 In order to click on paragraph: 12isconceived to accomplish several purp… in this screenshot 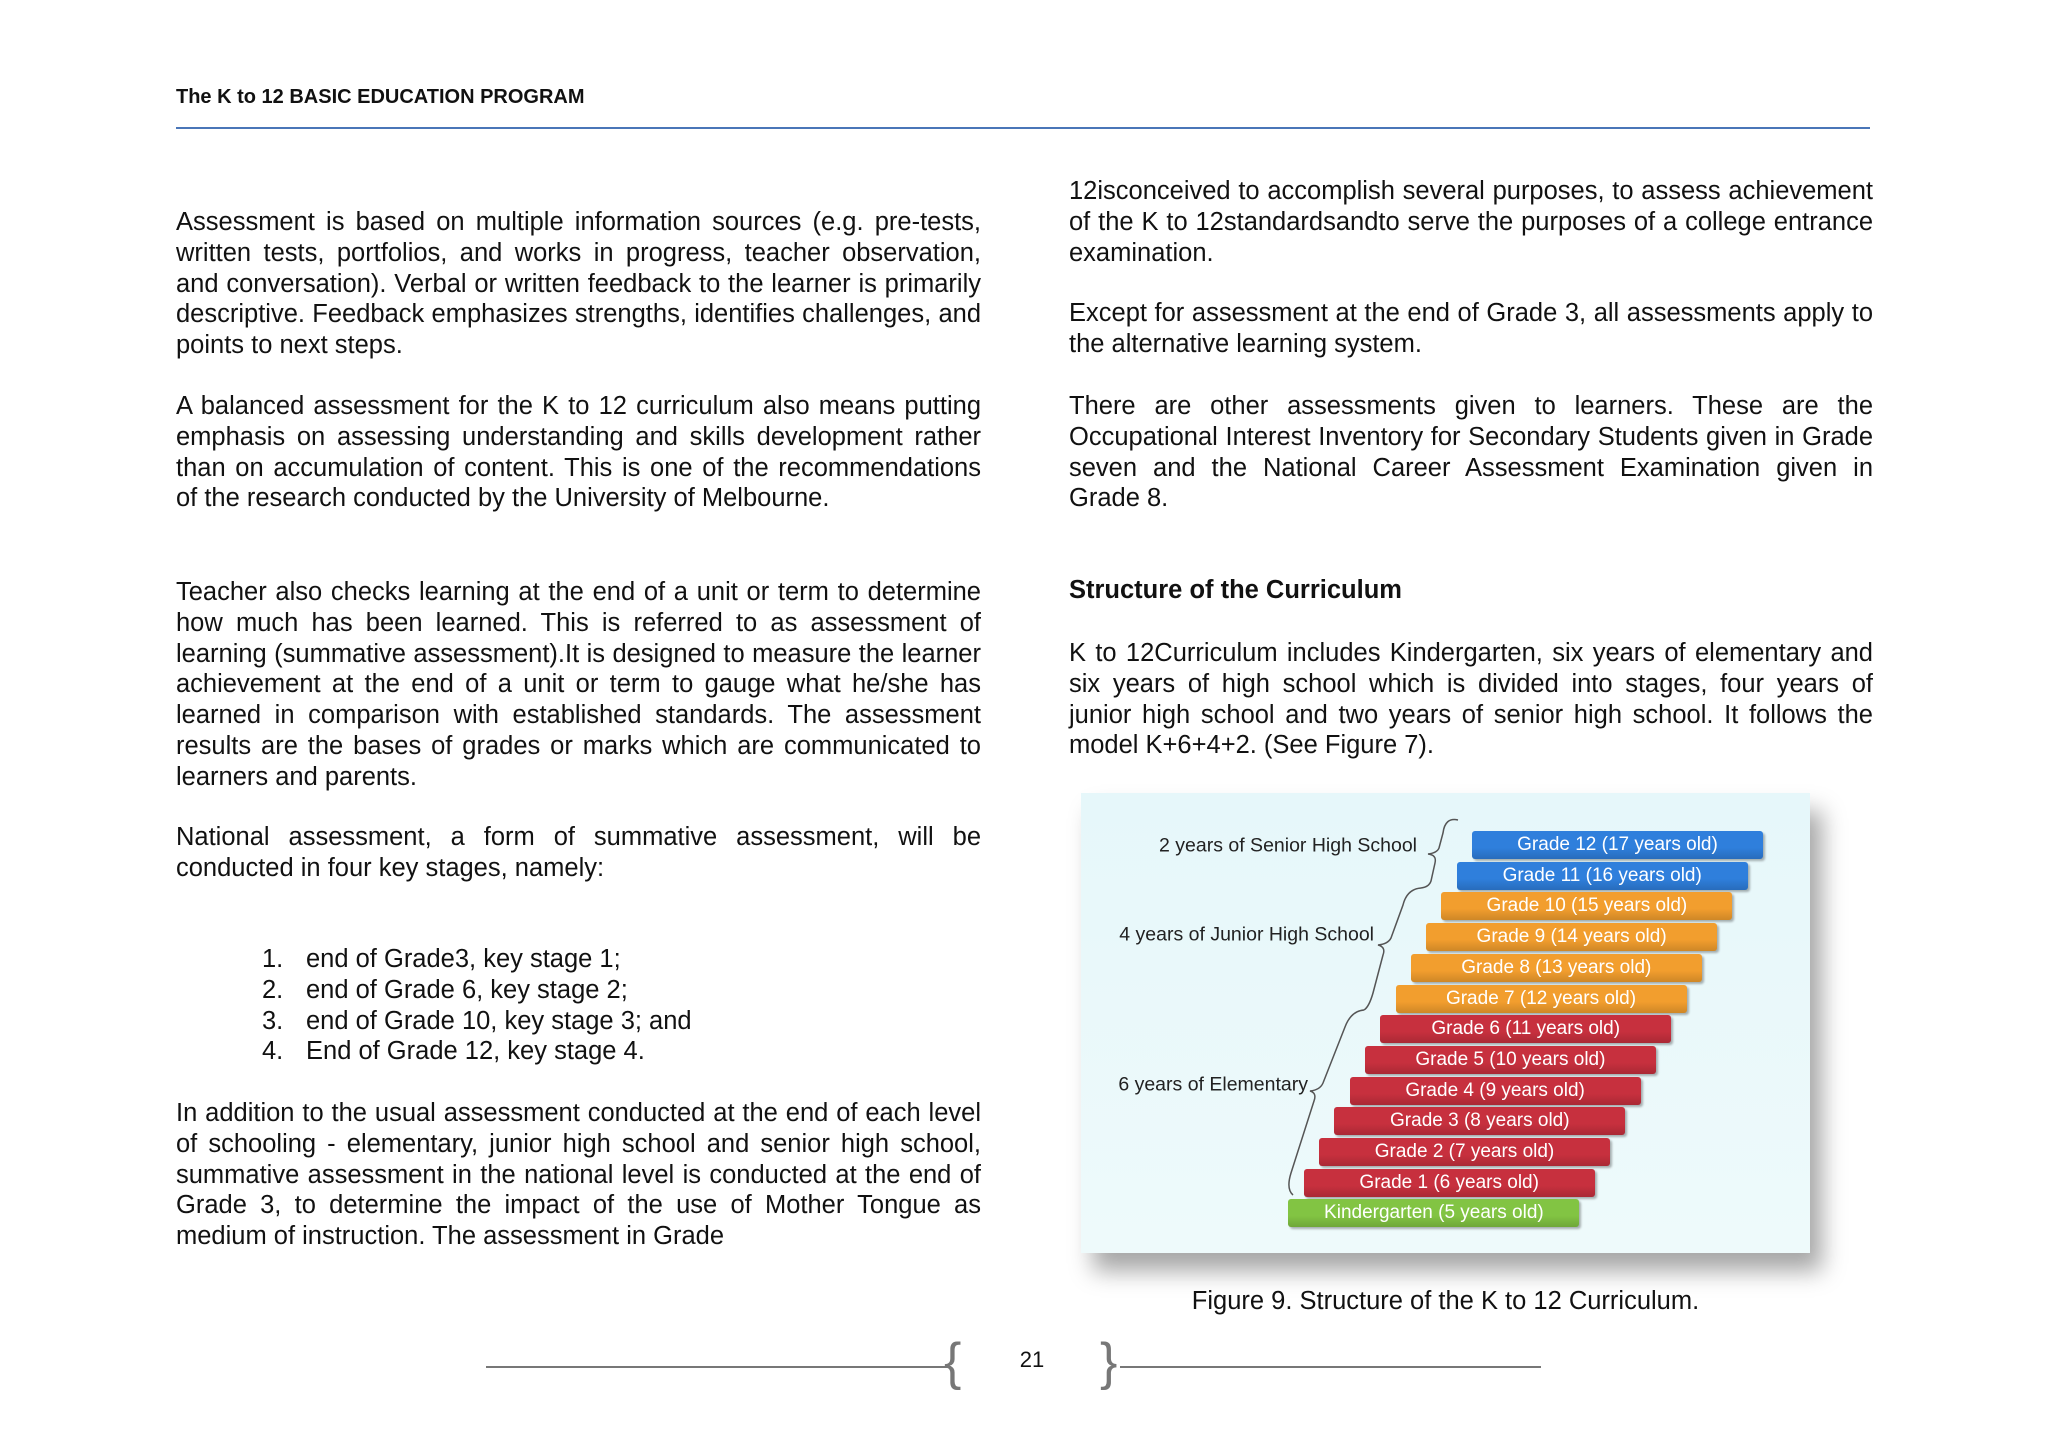, I will do `click(1471, 222)`.